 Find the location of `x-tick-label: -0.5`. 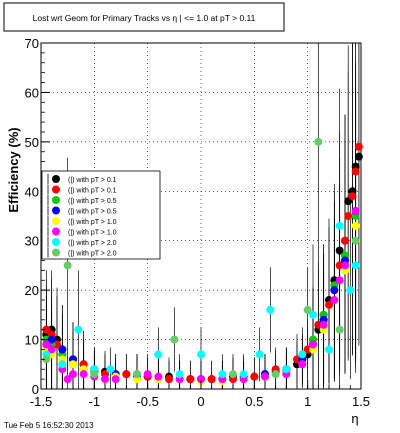

x-tick-label: -0.5 is located at coordinates (147, 401).